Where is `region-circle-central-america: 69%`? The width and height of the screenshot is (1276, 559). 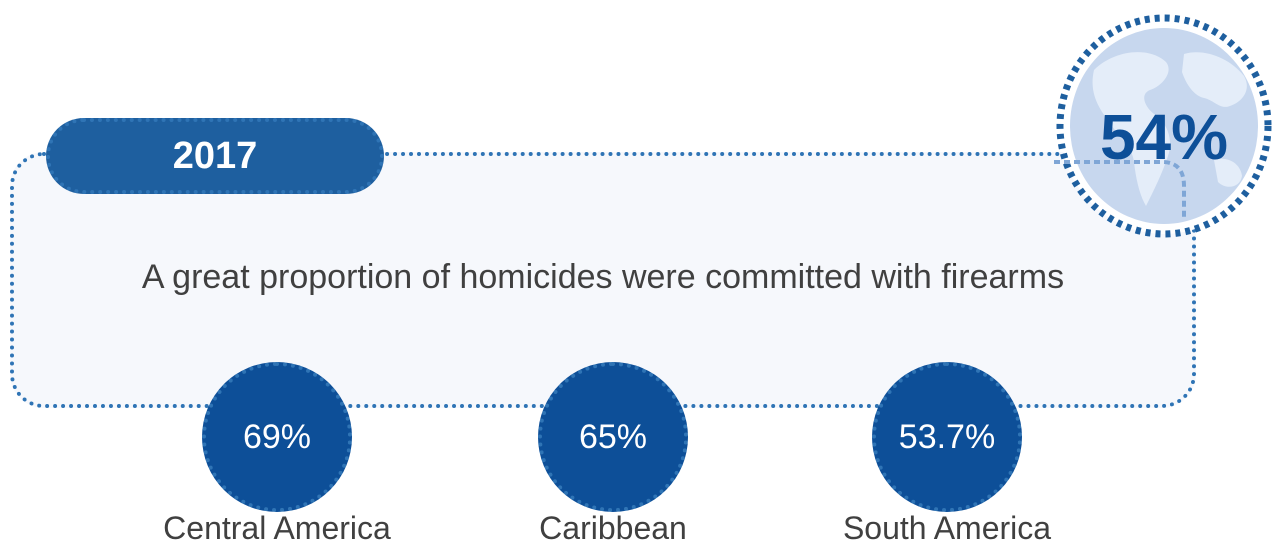 region-circle-central-america: 69% is located at coordinates (277, 437).